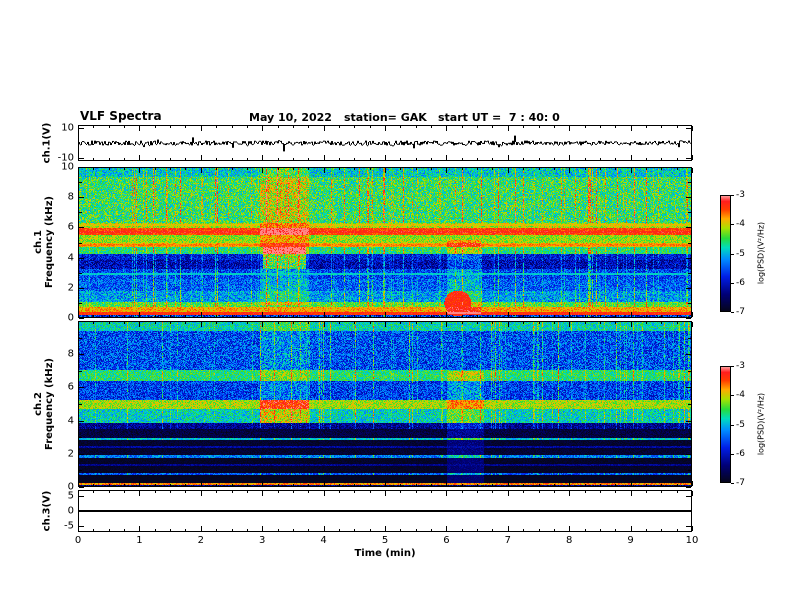  Describe the element at coordinates (65, 158) in the screenshot. I see `y-tick-label: -10` at that location.